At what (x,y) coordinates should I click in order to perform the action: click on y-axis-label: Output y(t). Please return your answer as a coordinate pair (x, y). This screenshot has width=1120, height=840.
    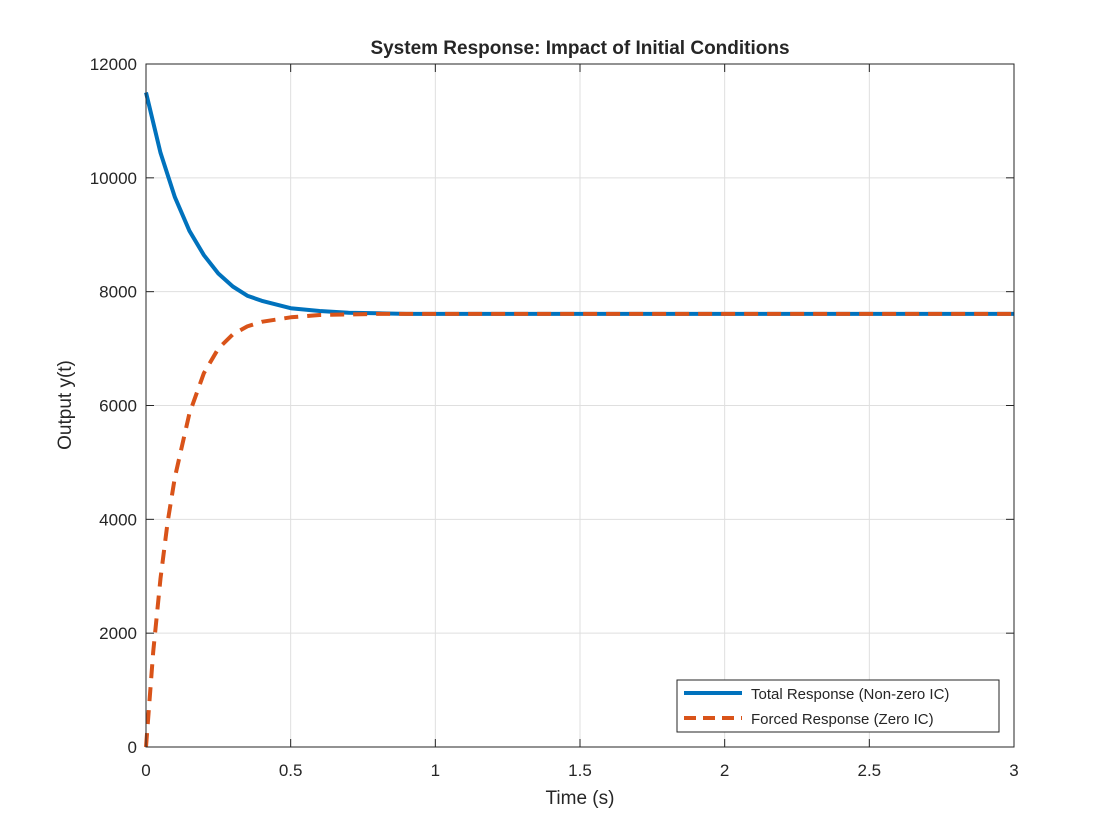
    Looking at the image, I should click on (65, 405).